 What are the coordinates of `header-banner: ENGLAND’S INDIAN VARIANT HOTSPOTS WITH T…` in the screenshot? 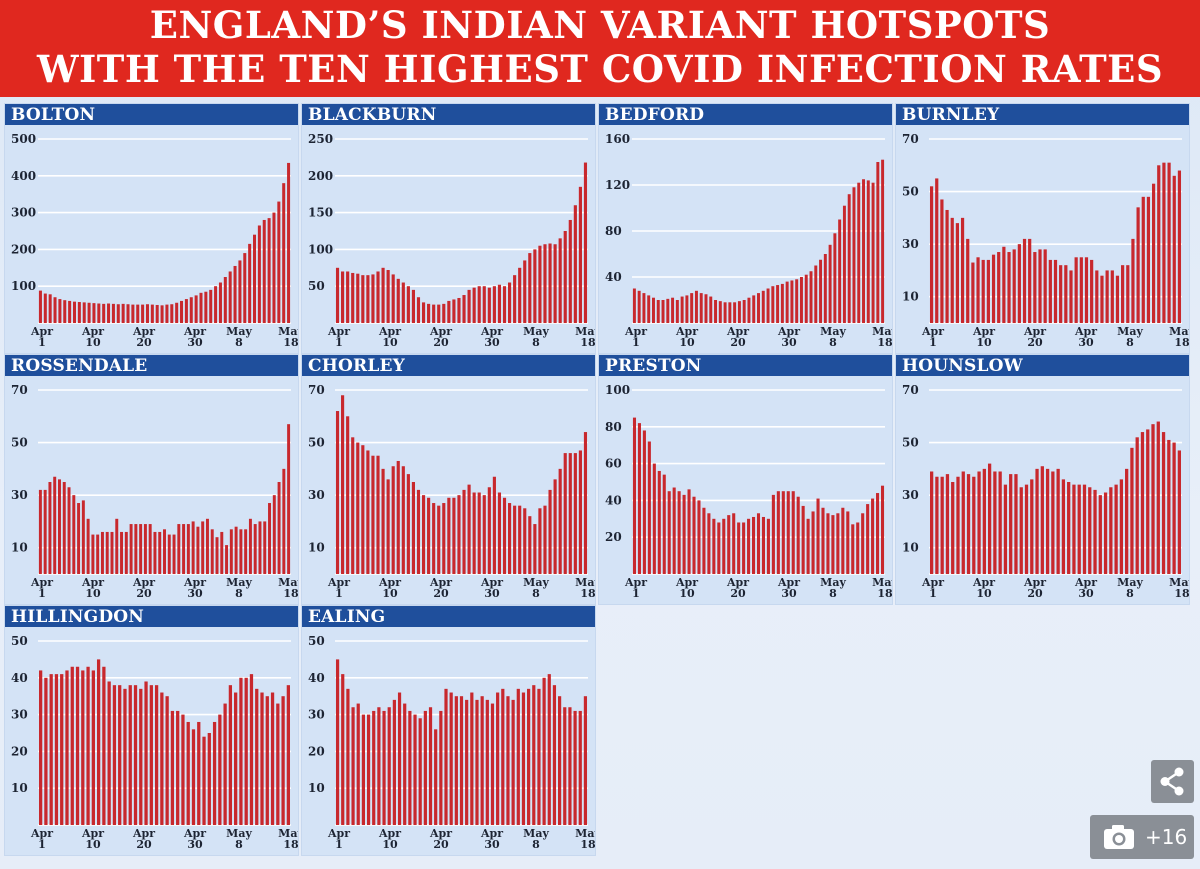 It's located at (600, 48).